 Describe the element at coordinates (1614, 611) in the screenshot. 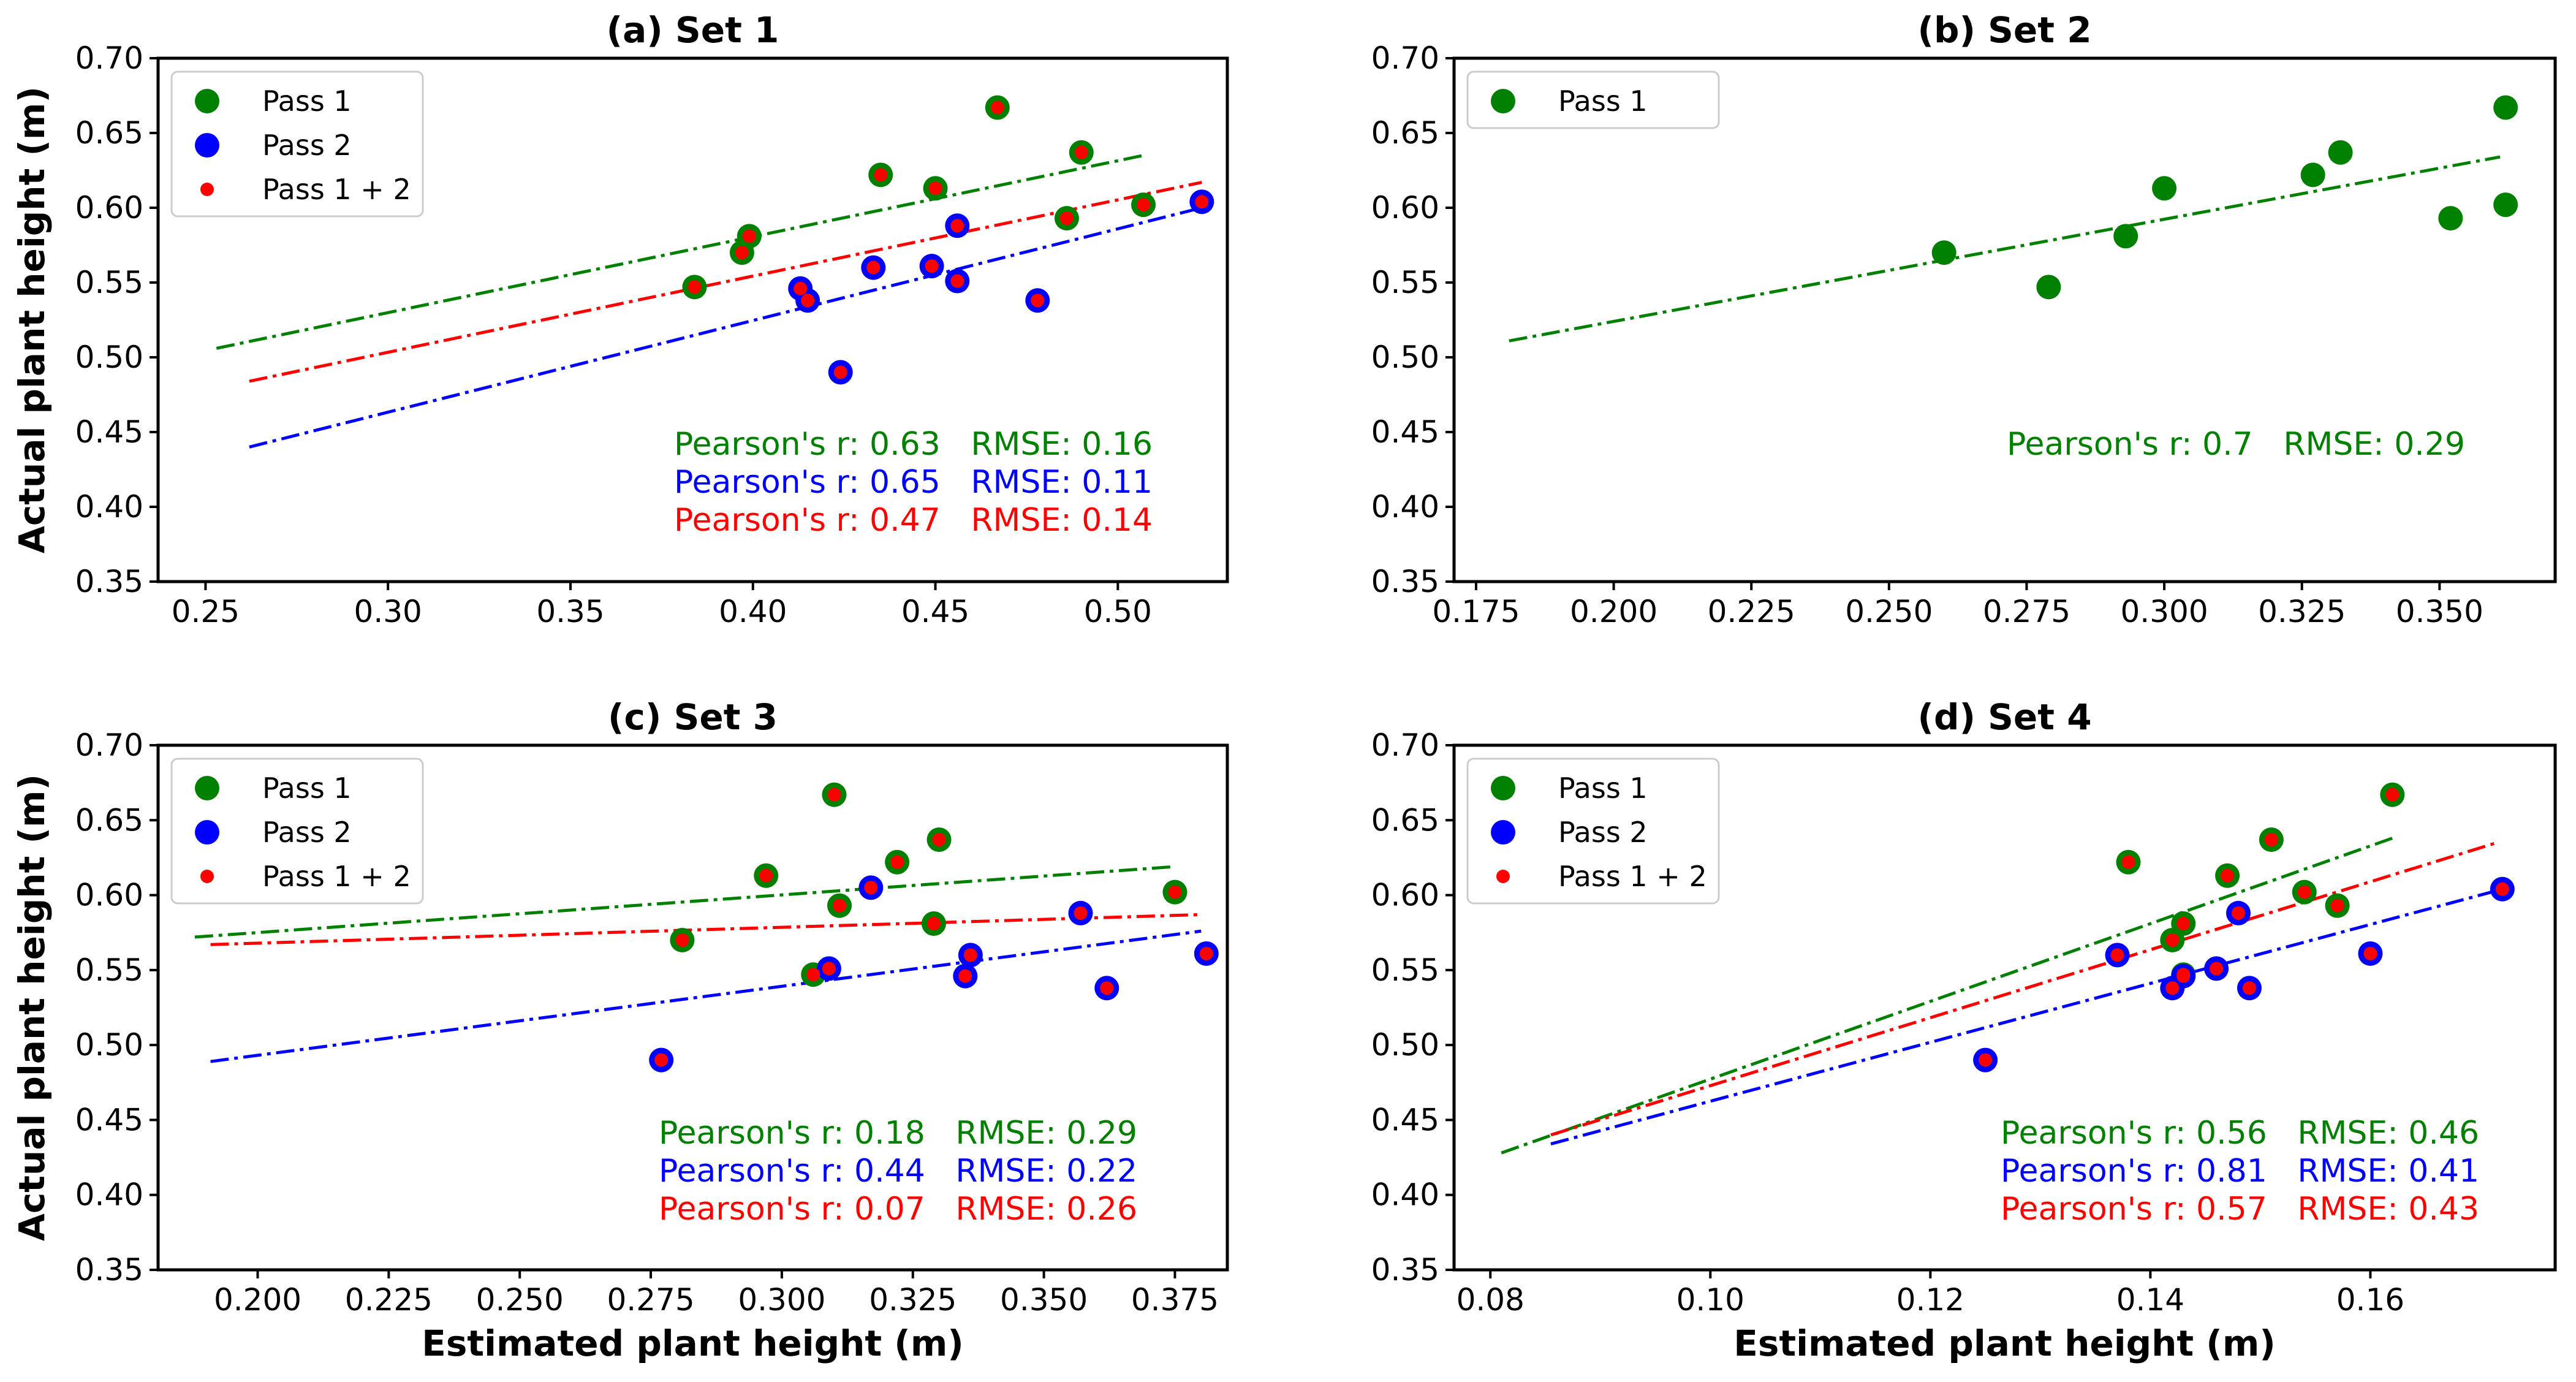

I see `x-tick-label: 0.200` at that location.